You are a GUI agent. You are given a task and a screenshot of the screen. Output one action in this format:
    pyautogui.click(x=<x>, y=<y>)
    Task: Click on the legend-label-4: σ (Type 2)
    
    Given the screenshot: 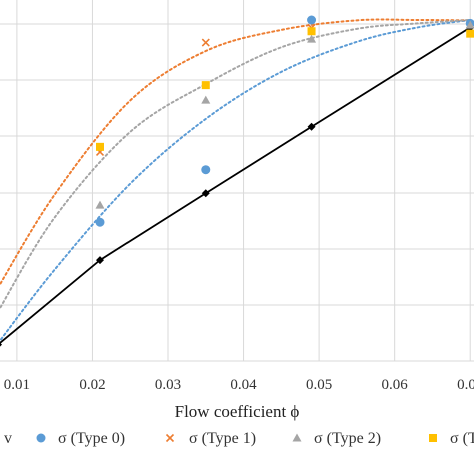 What is the action you would take?
    pyautogui.click(x=462, y=438)
    